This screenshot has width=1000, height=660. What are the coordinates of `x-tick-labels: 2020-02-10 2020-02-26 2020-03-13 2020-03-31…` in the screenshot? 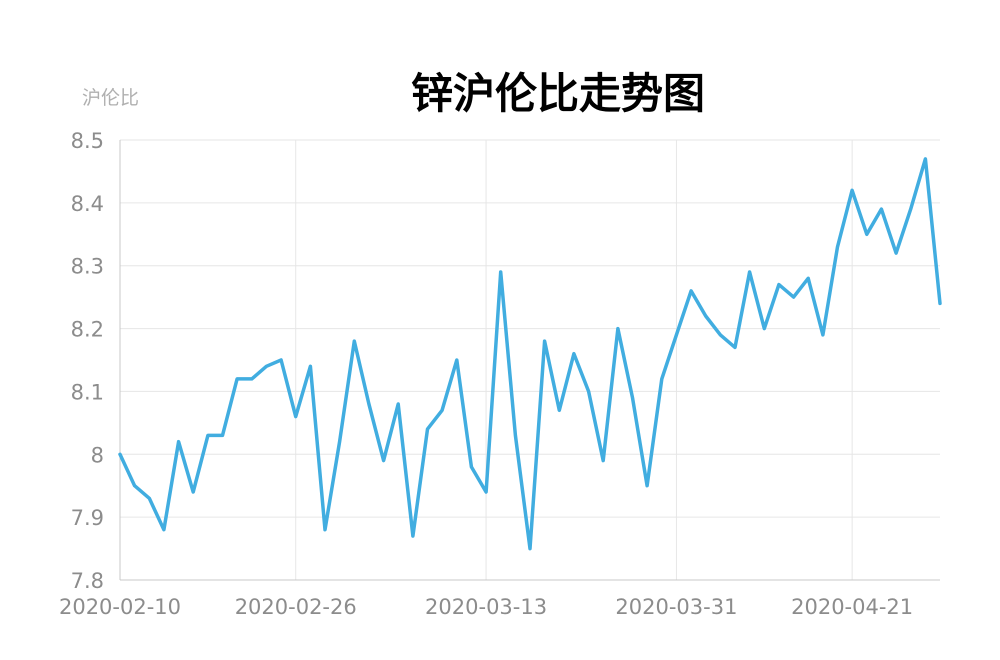 It's located at (486, 607).